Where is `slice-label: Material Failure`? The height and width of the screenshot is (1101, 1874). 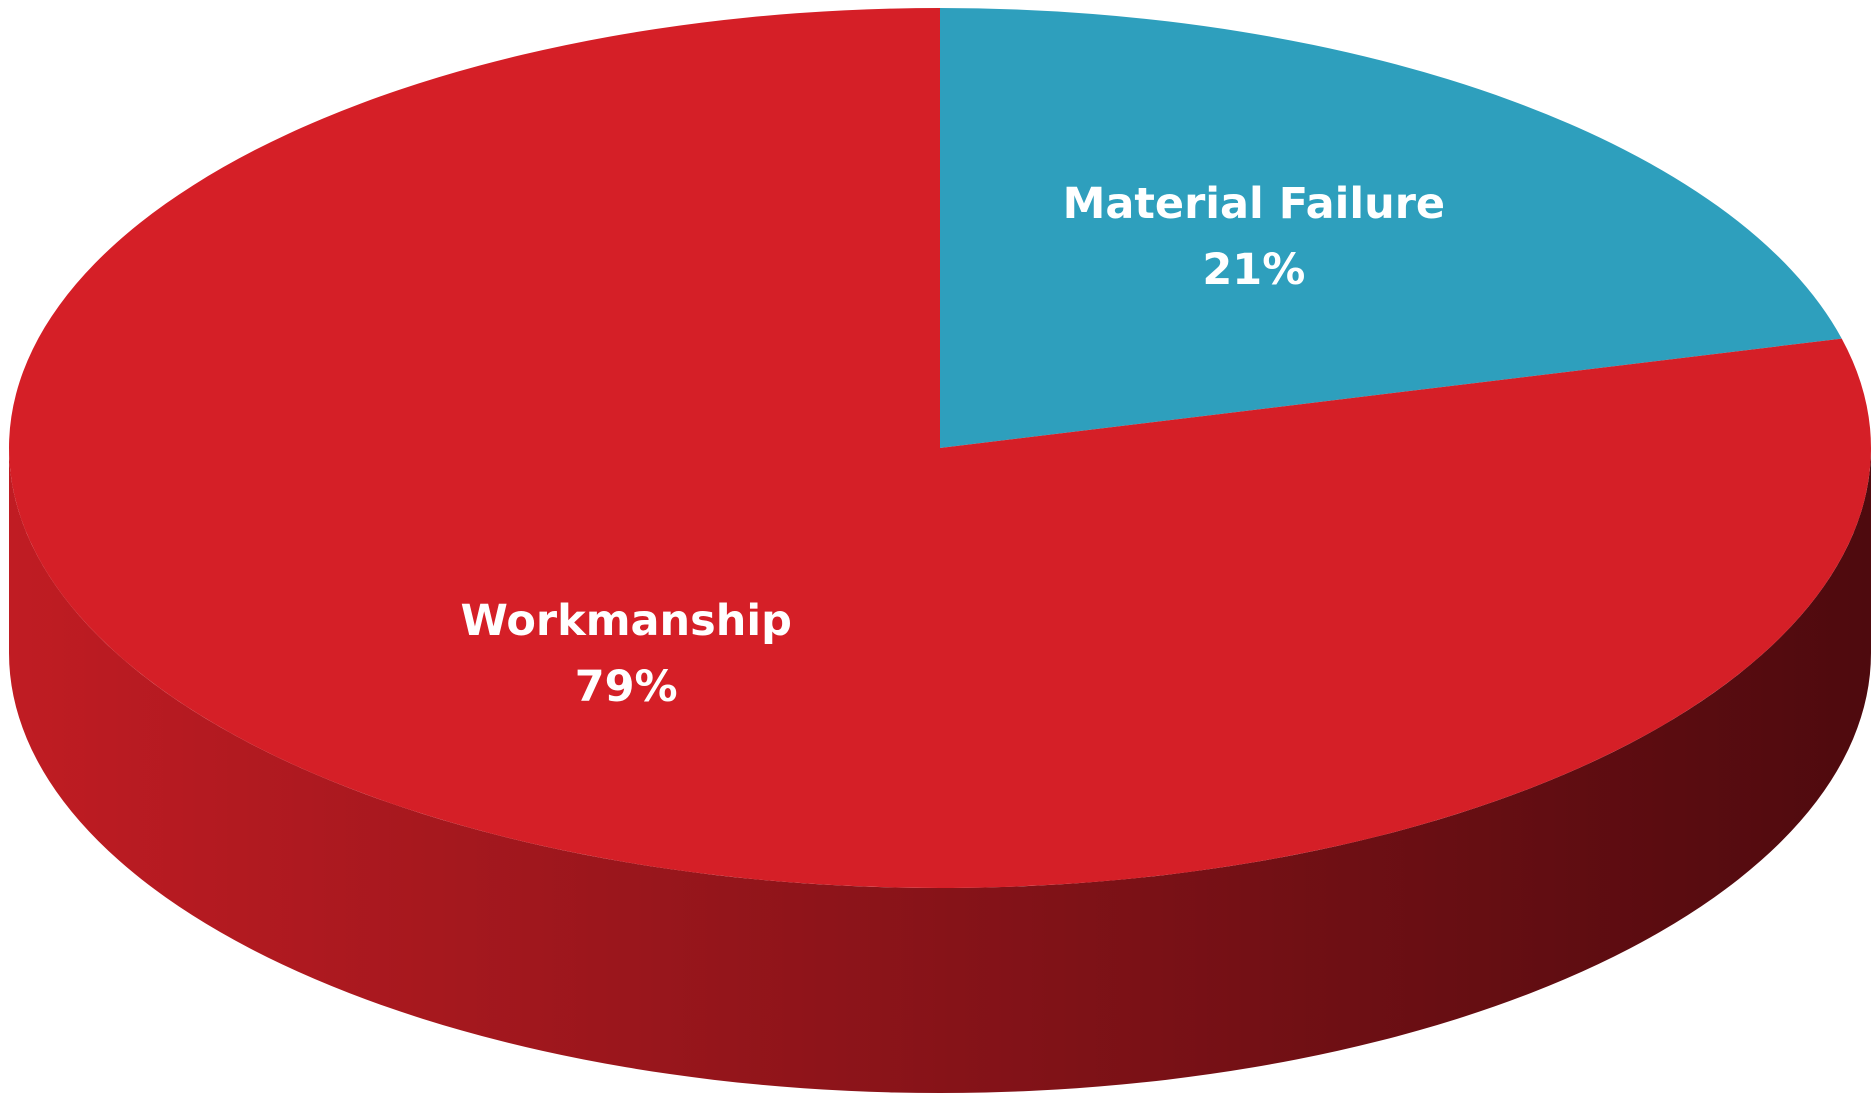 slice-label: Material Failure is located at coordinates (1254, 204).